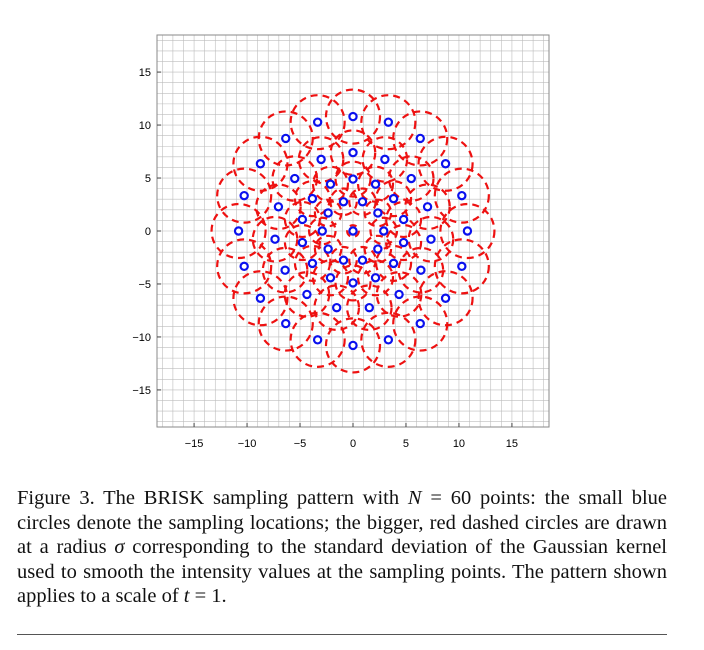  What do you see at coordinates (148, 232) in the screenshot?
I see `y-tick-label: 0` at bounding box center [148, 232].